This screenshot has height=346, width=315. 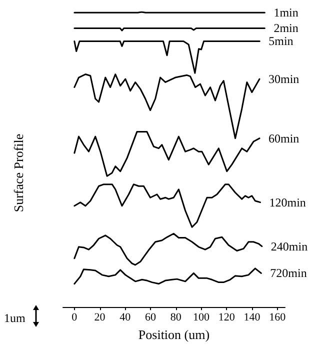 What do you see at coordinates (201, 318) in the screenshot?
I see `x-tick-label: 100` at bounding box center [201, 318].